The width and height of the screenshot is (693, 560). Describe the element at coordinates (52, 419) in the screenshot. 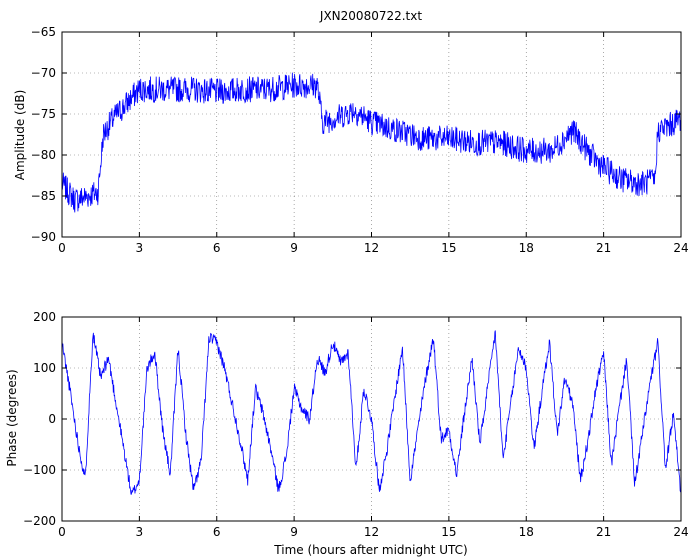

I see `y-tick-label: 0` at that location.